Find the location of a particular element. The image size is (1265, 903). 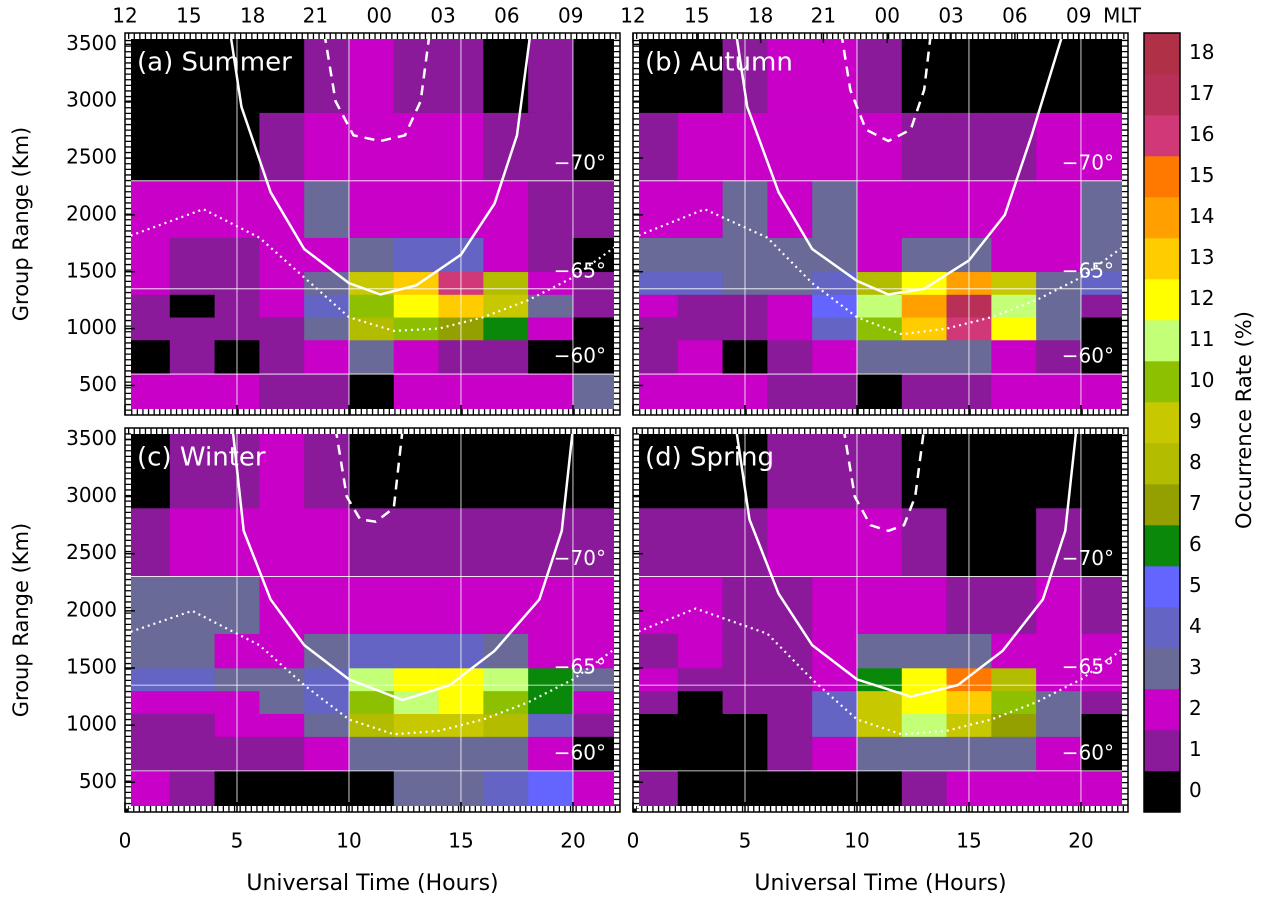

x-tick-label: 5 is located at coordinates (237, 841).